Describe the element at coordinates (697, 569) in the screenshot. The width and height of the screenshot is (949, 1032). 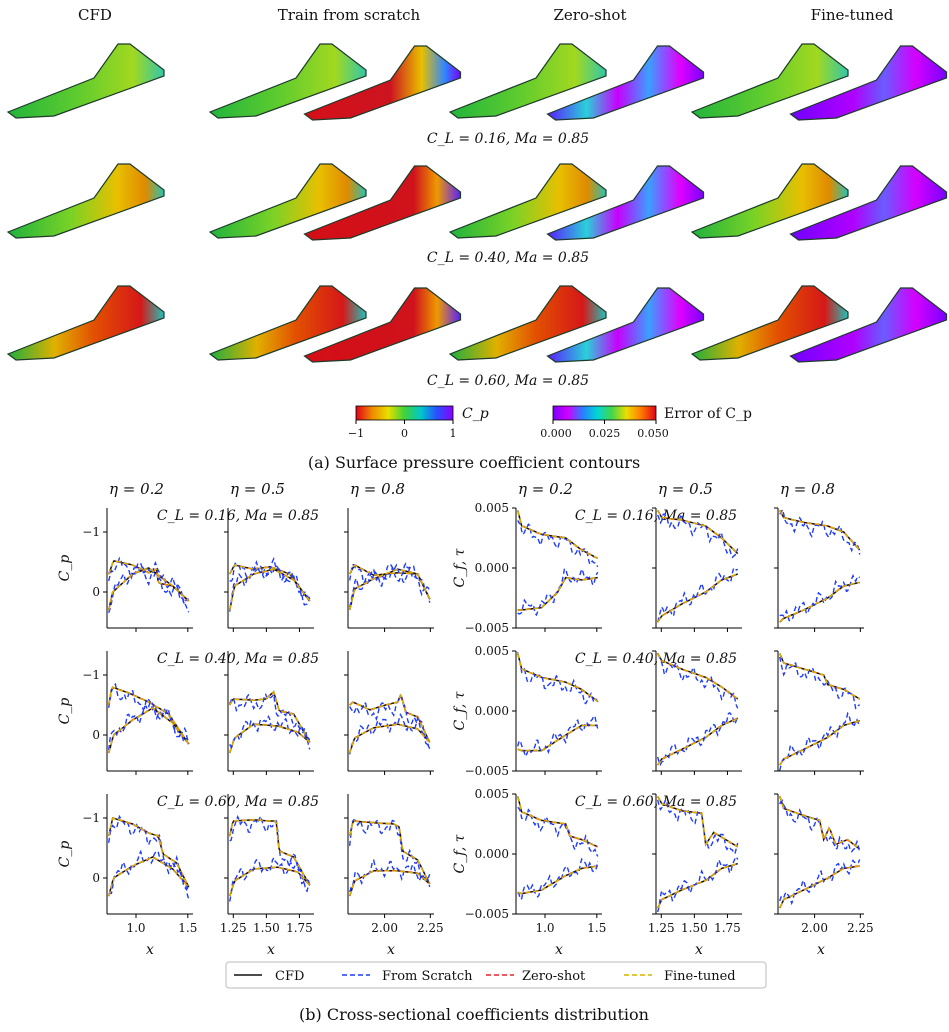
I see `cf-plot-r1-c2` at that location.